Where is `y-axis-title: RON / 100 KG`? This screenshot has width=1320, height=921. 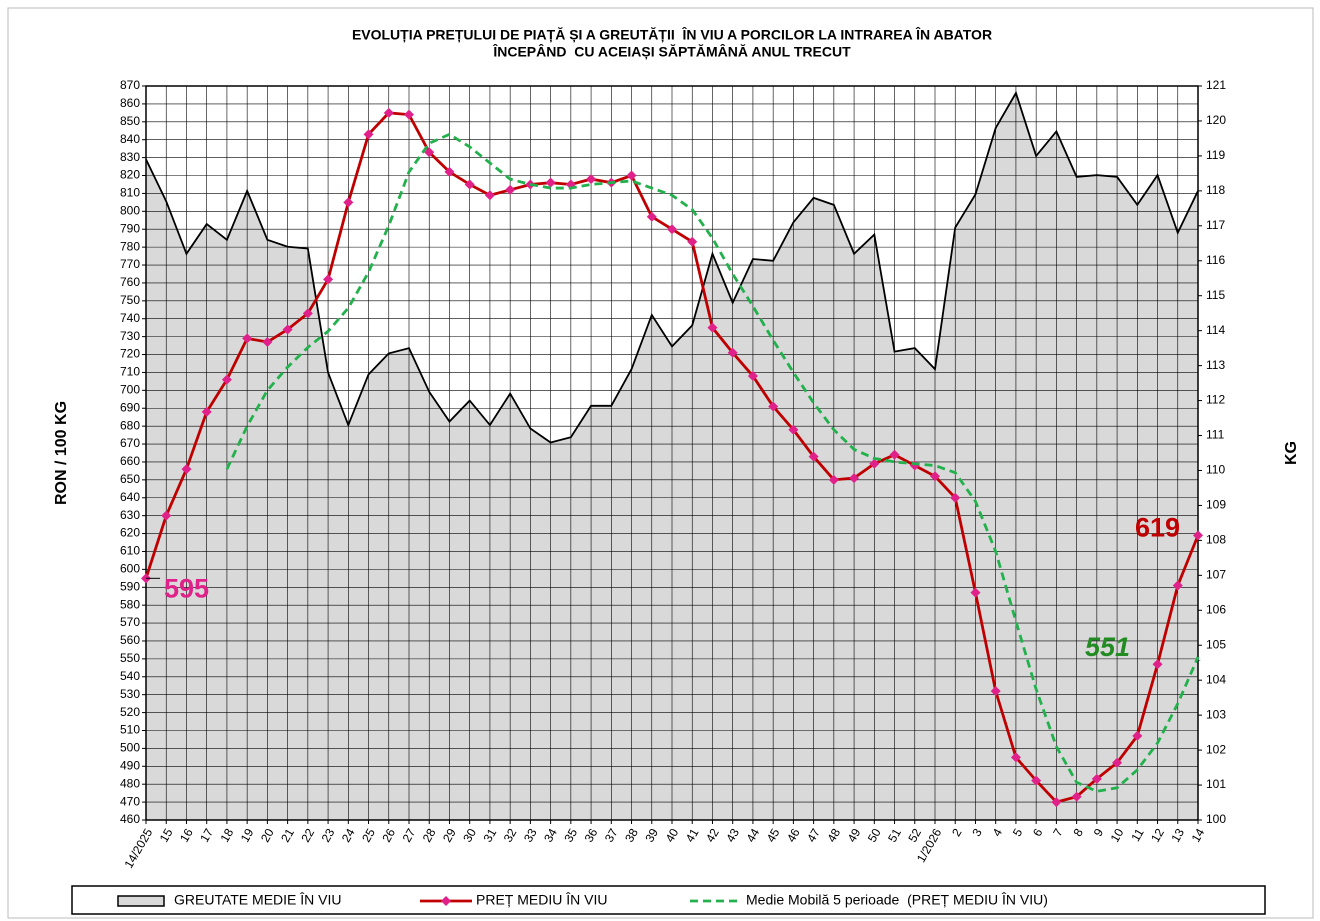
y-axis-title: RON / 100 KG is located at coordinates (61, 453).